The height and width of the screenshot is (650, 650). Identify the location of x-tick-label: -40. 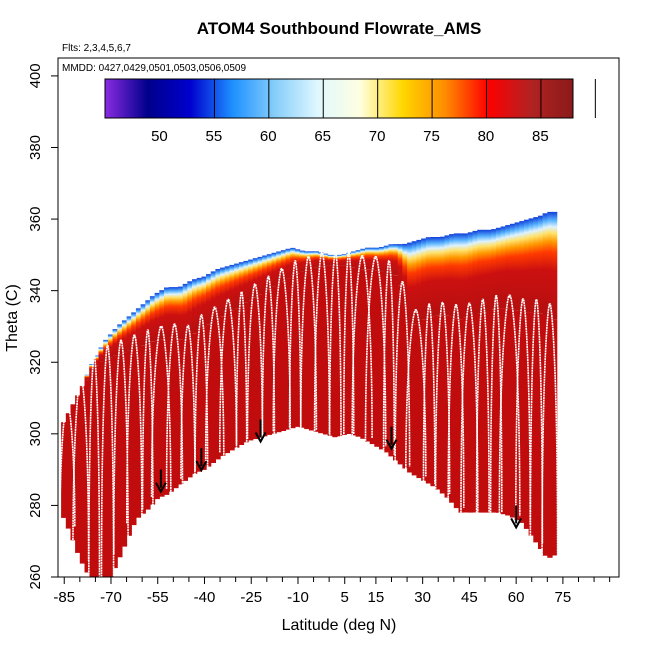
(205, 597).